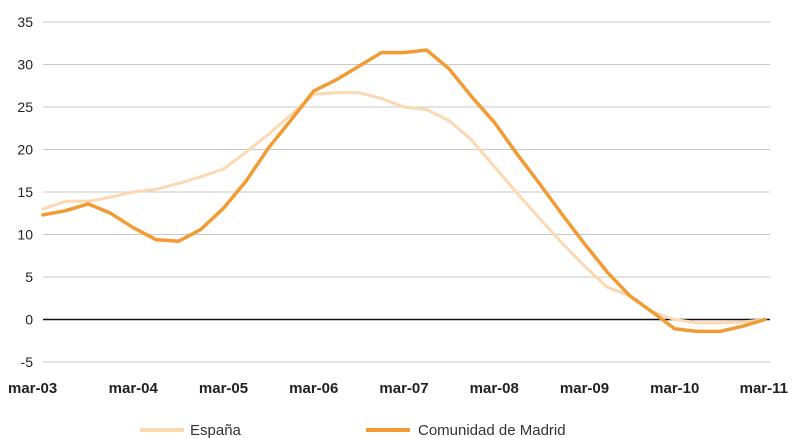  What do you see at coordinates (25, 65) in the screenshot?
I see `y-tick-label: 30` at bounding box center [25, 65].